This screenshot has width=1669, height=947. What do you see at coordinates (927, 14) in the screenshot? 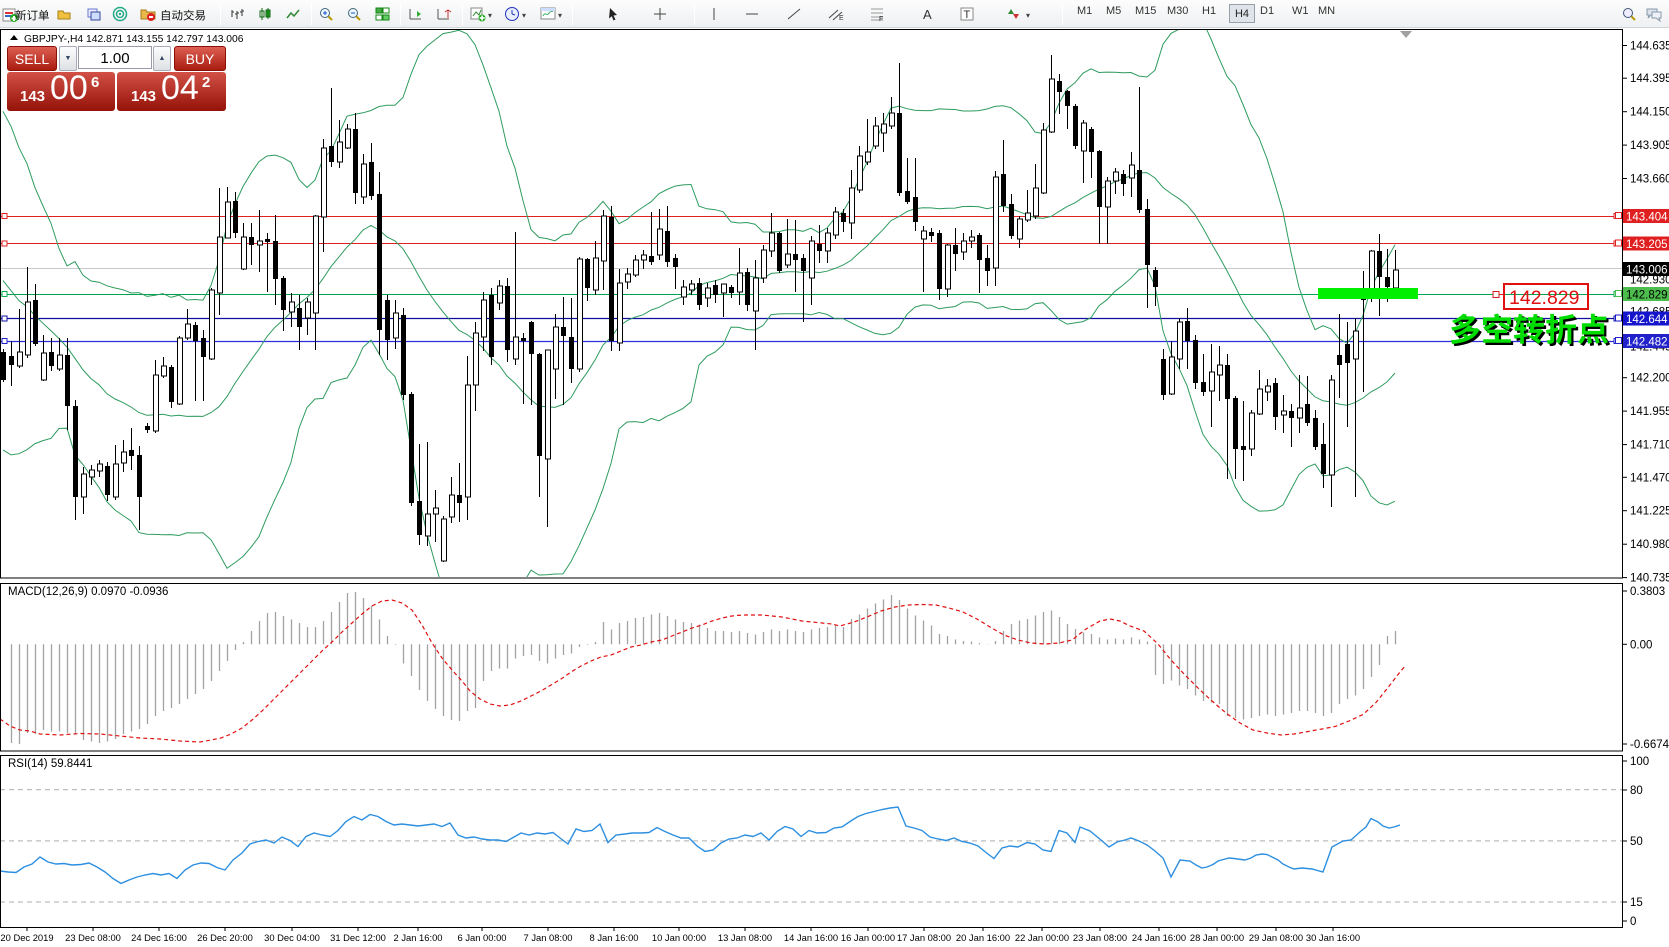
I see `svg-text: A` at bounding box center [927, 14].